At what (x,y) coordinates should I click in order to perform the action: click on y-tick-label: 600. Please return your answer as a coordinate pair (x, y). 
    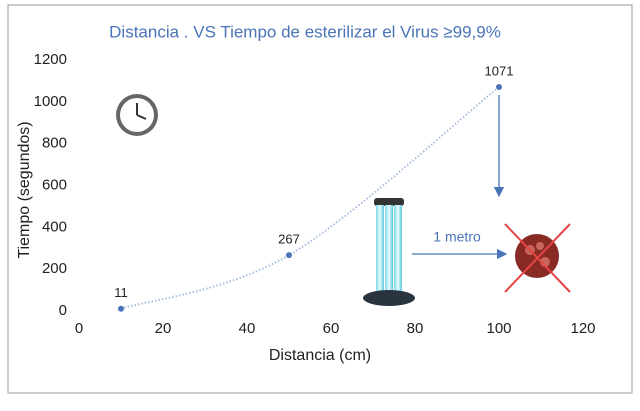
    Looking at the image, I should click on (54, 184).